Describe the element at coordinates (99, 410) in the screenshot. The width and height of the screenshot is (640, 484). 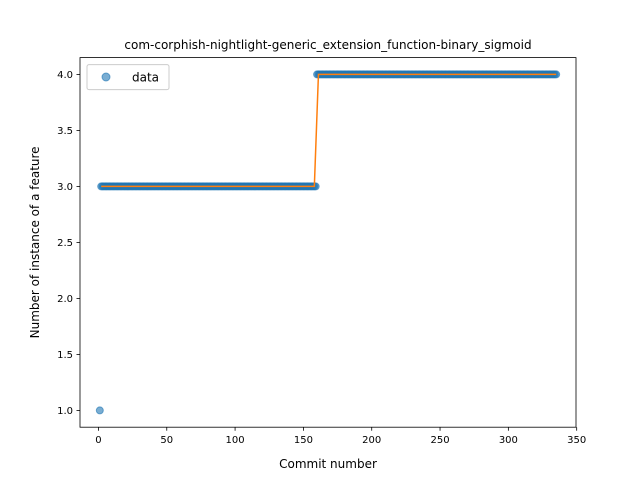
I see `data-point` at that location.